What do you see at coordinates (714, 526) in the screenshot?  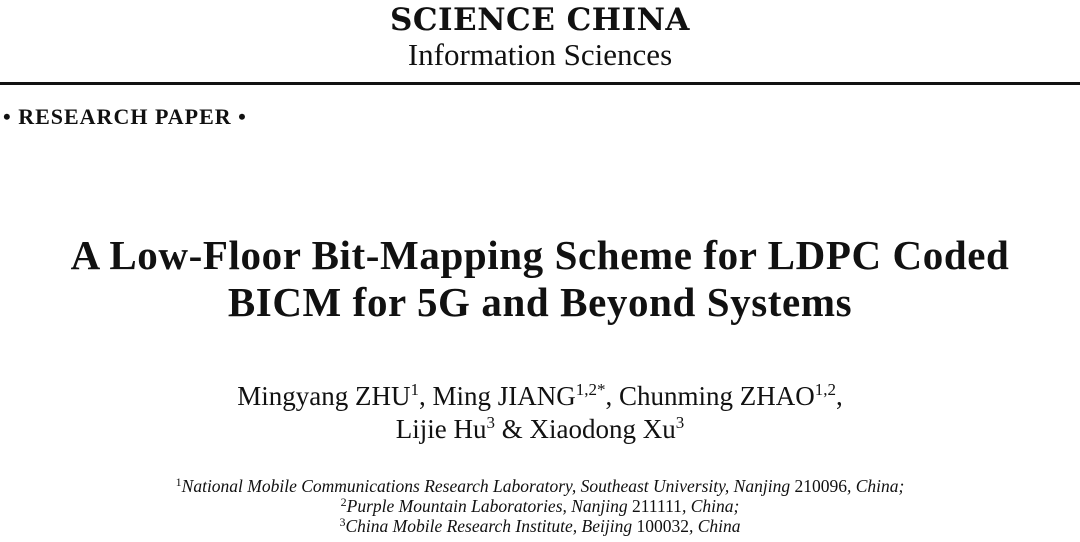 I see `affiliation-tail: , China` at bounding box center [714, 526].